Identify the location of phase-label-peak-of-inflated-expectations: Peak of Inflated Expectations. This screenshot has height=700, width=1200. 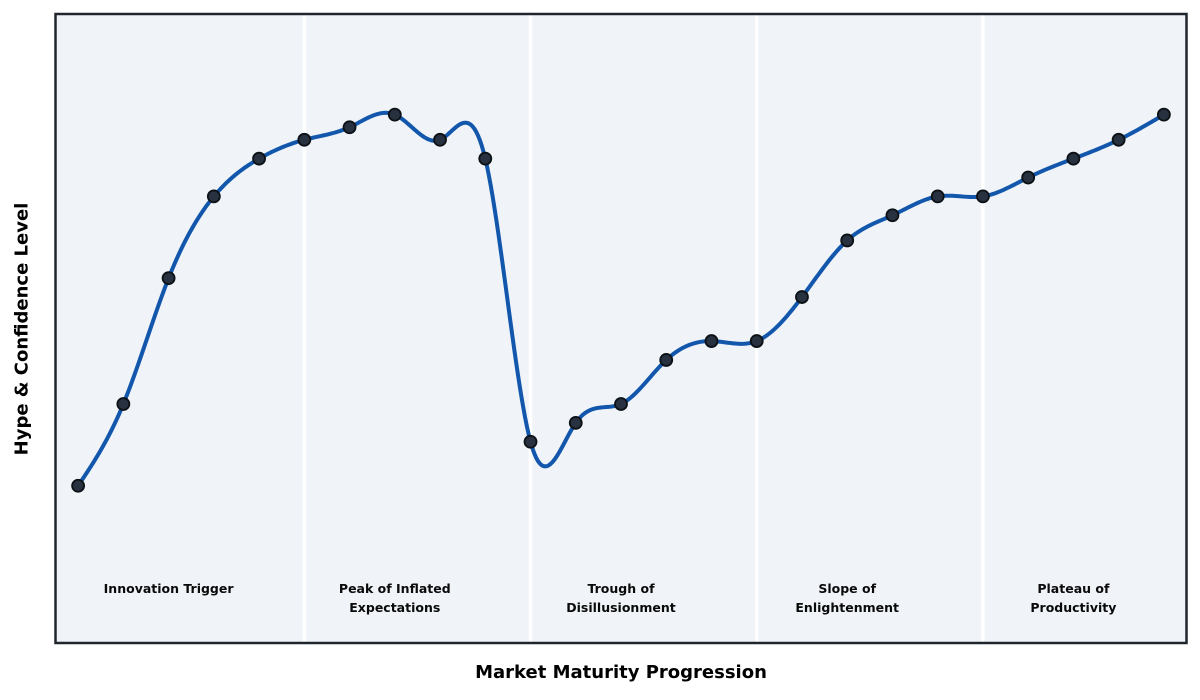
(394, 598).